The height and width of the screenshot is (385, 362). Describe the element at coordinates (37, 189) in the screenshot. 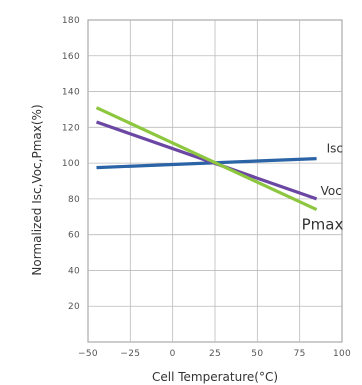

I see `y-axis-label: Normalized Isc,Voc,Pmax(%)` at that location.